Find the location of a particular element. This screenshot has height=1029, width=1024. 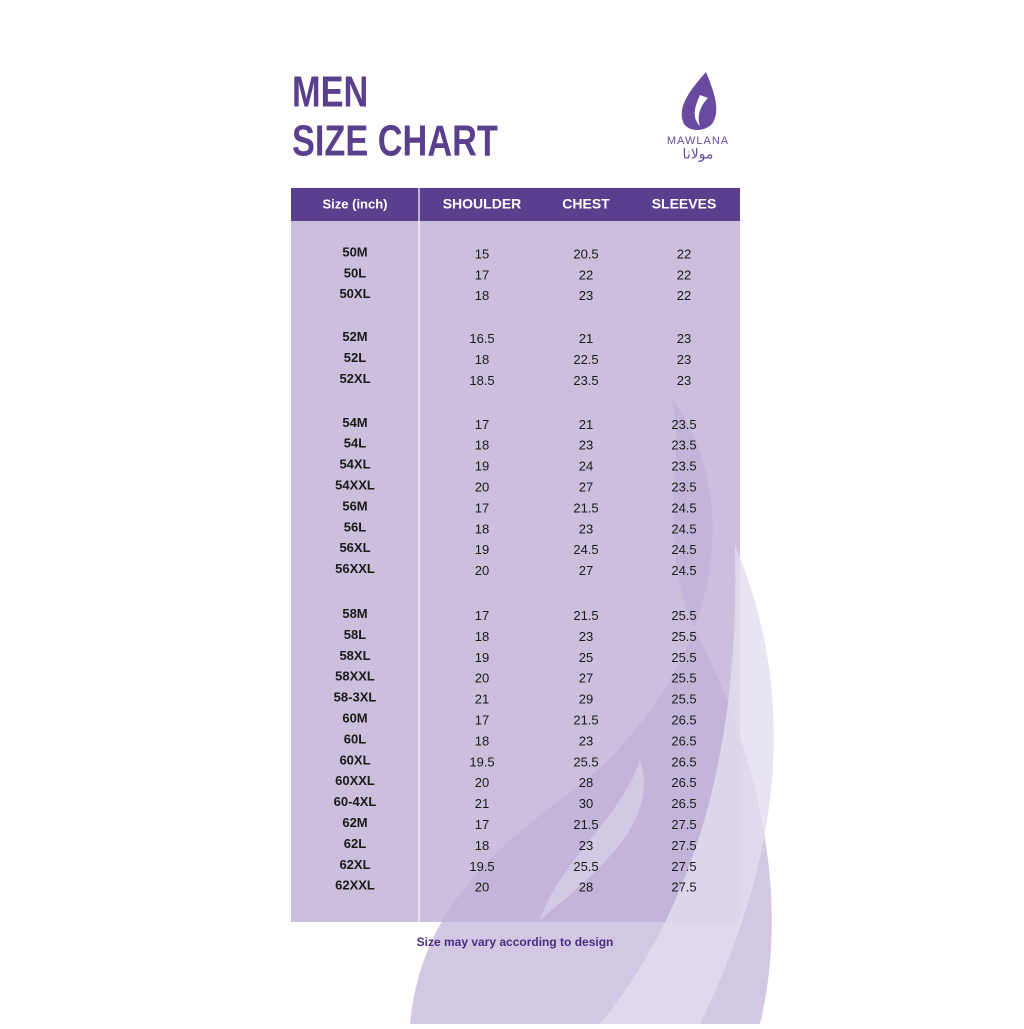

size-label: 60L is located at coordinates (355, 738).